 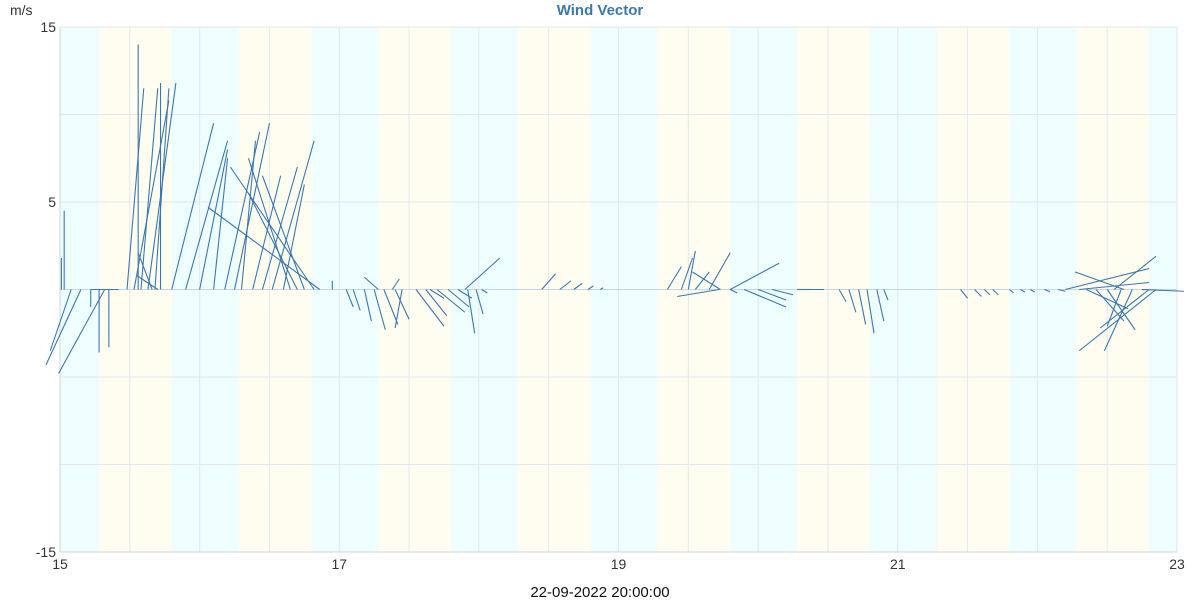 I want to click on y-tick-label: 15, so click(x=48, y=27).